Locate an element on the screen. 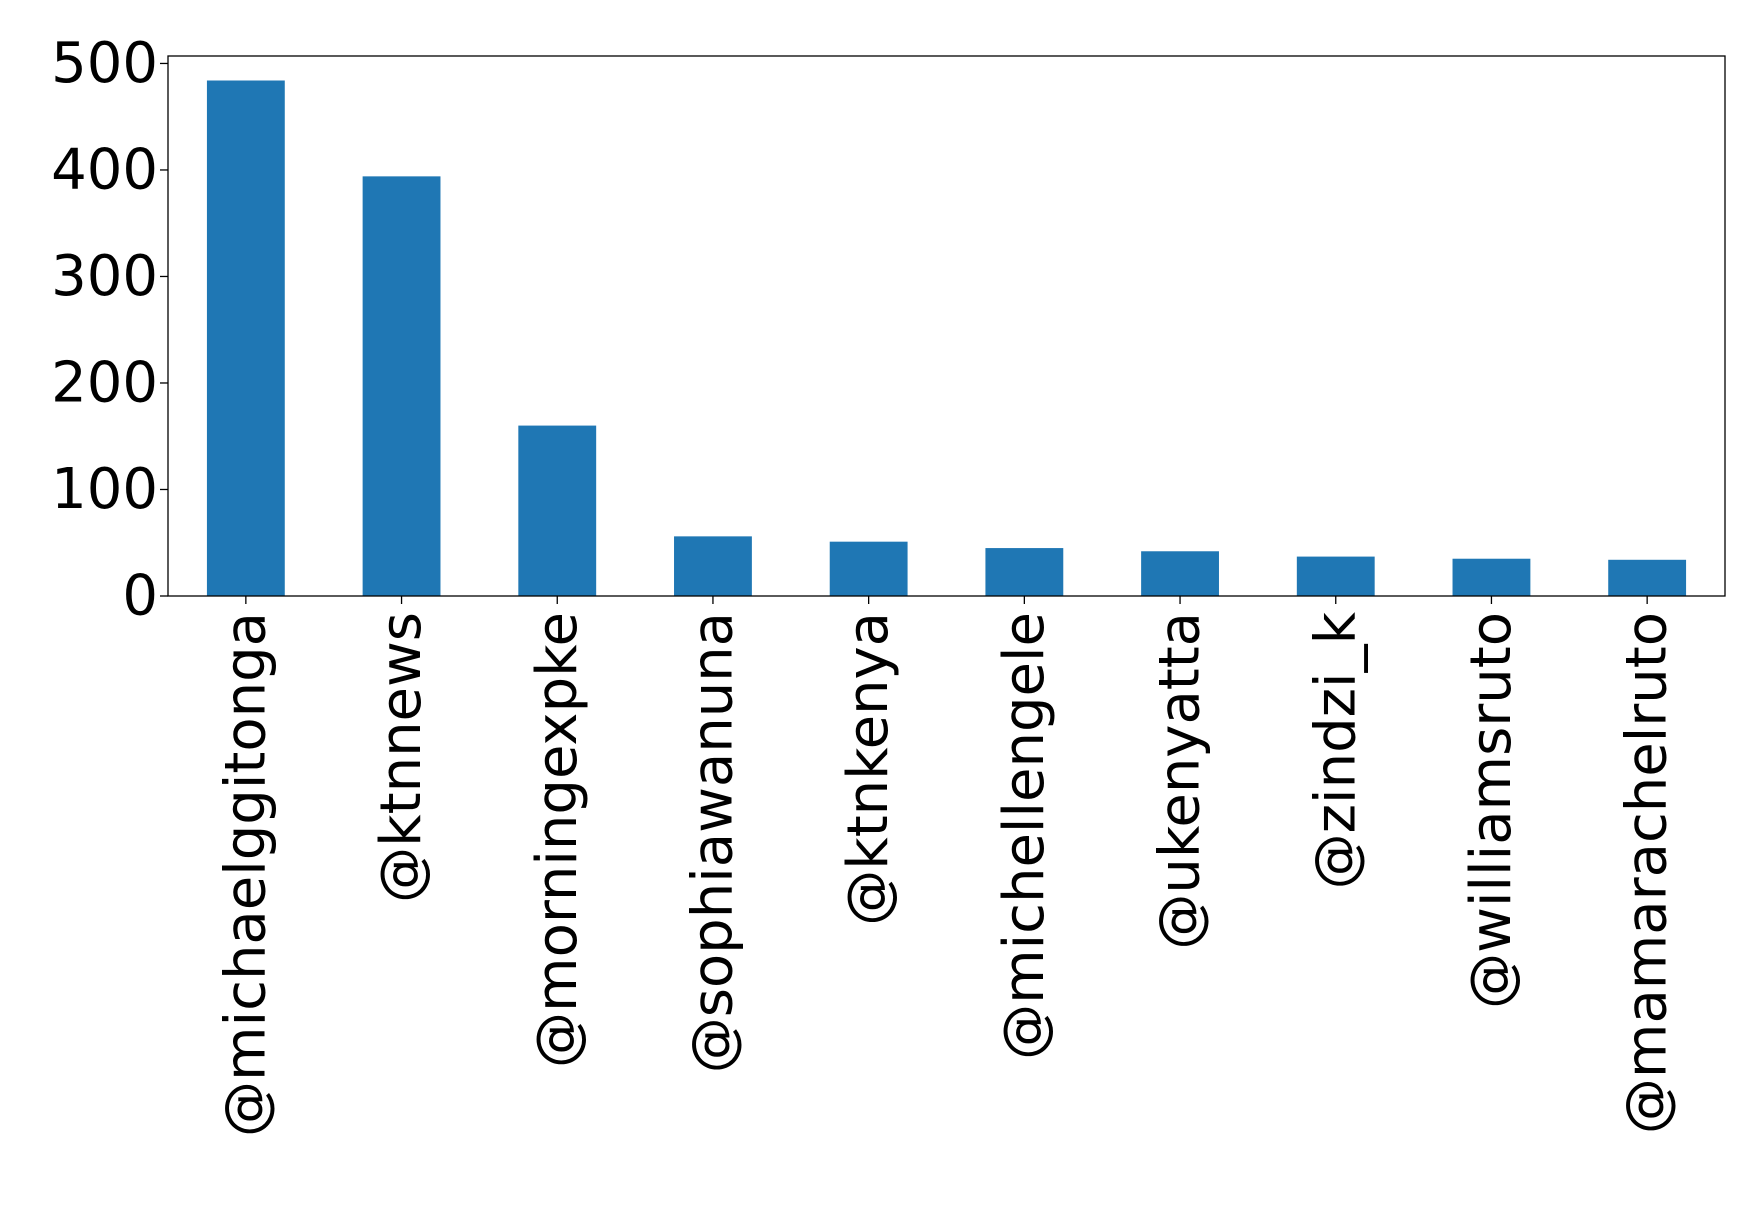 The height and width of the screenshot is (1229, 1759). y-tick-label: 300 is located at coordinates (104, 276).